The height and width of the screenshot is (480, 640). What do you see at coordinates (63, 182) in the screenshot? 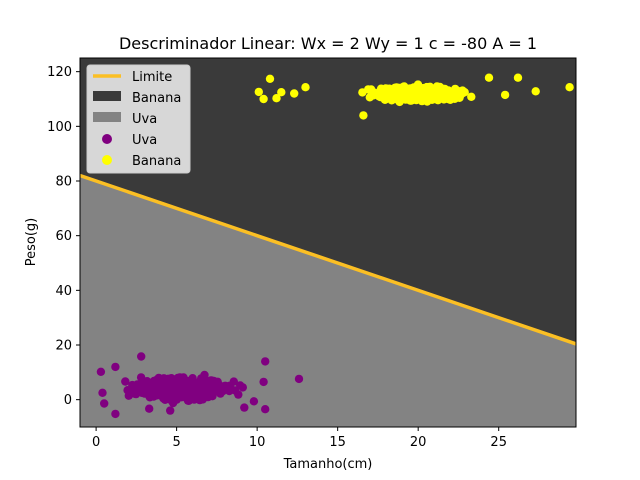
I see `y-tick-label: 80` at bounding box center [63, 182].